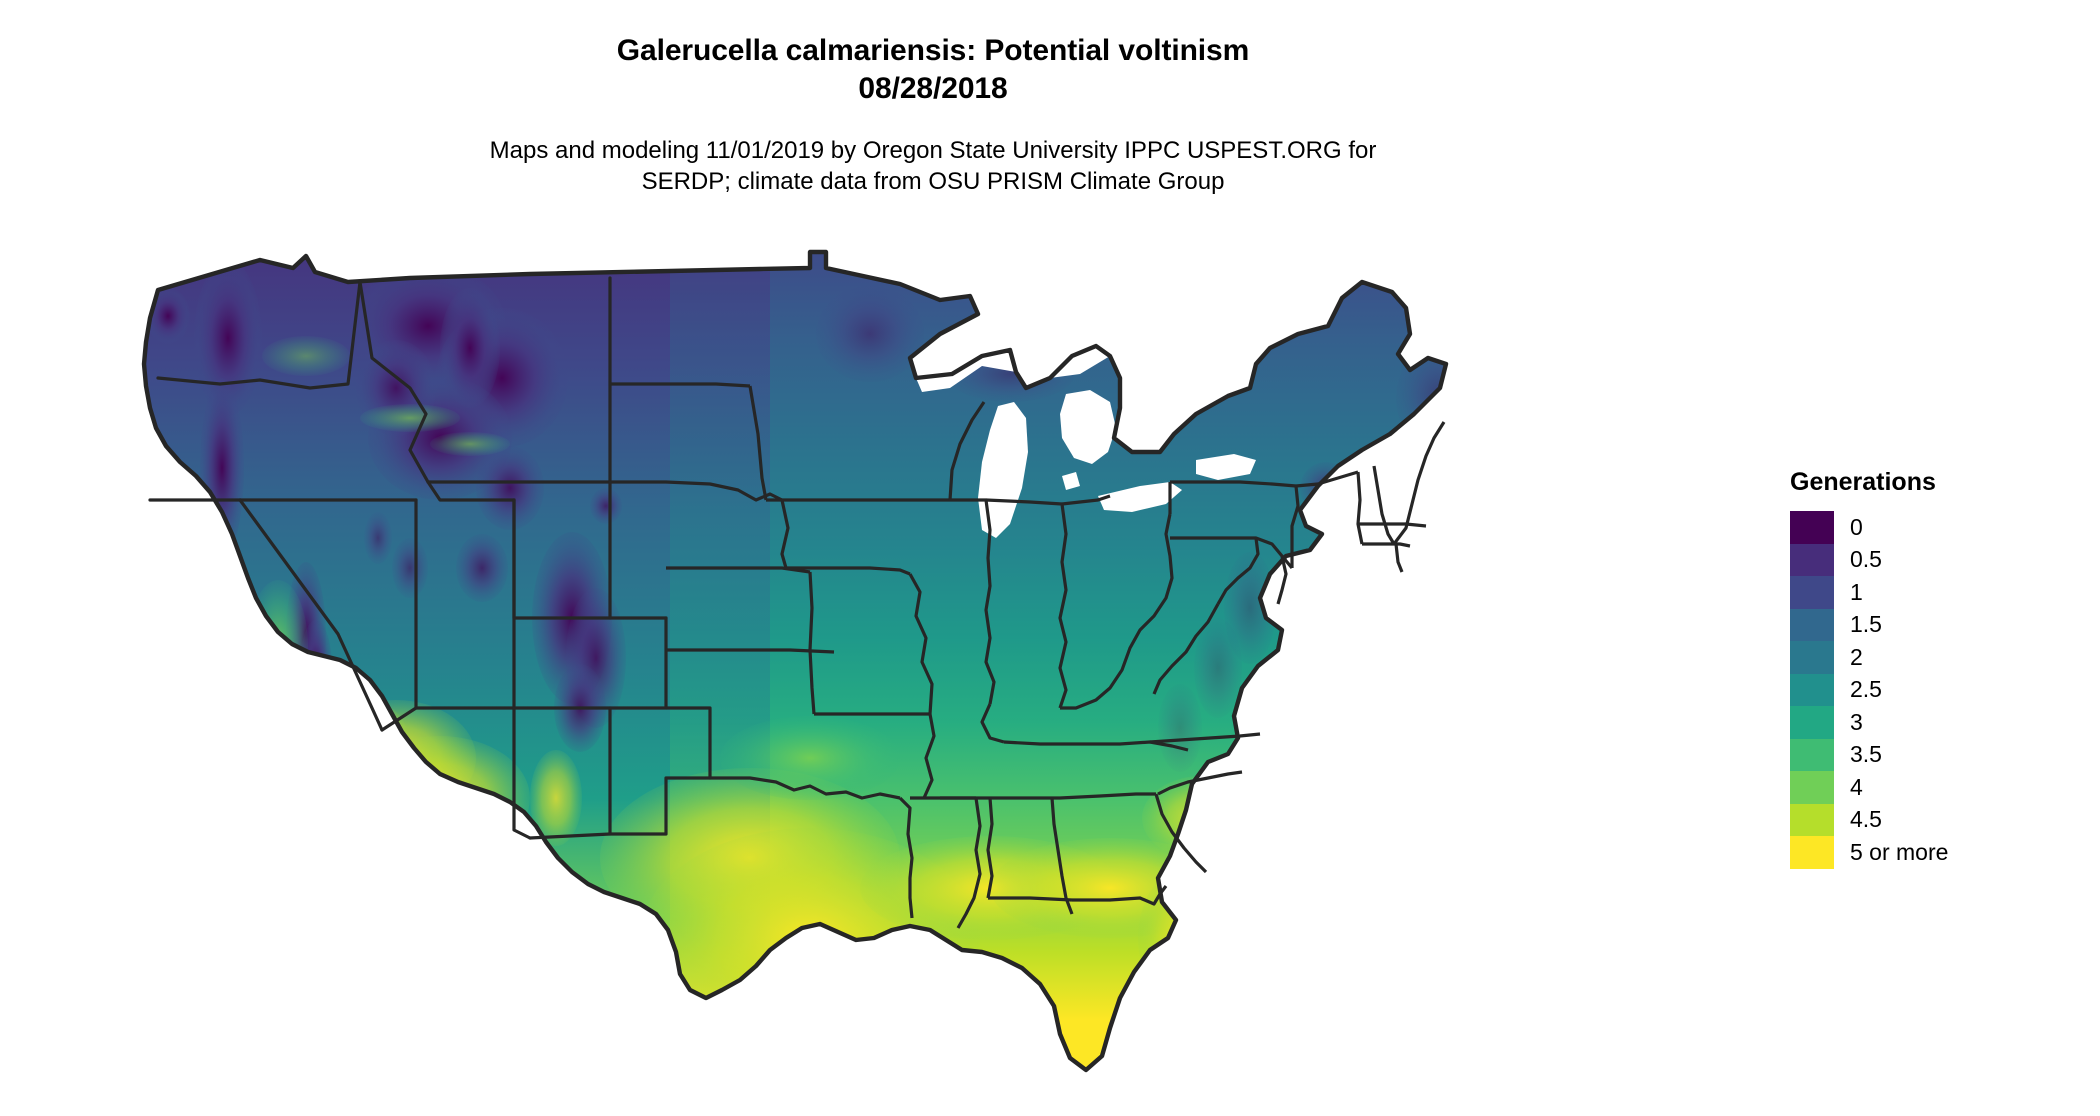 The width and height of the screenshot is (2100, 1116). Describe the element at coordinates (1866, 754) in the screenshot. I see `legend-label: 3.5` at that location.